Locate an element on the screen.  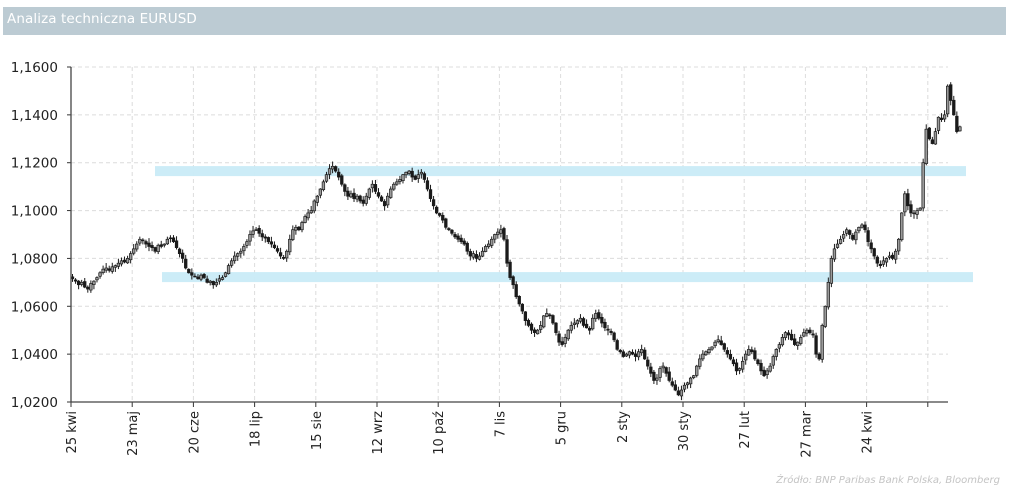
band-support is located at coordinates (567, 277).